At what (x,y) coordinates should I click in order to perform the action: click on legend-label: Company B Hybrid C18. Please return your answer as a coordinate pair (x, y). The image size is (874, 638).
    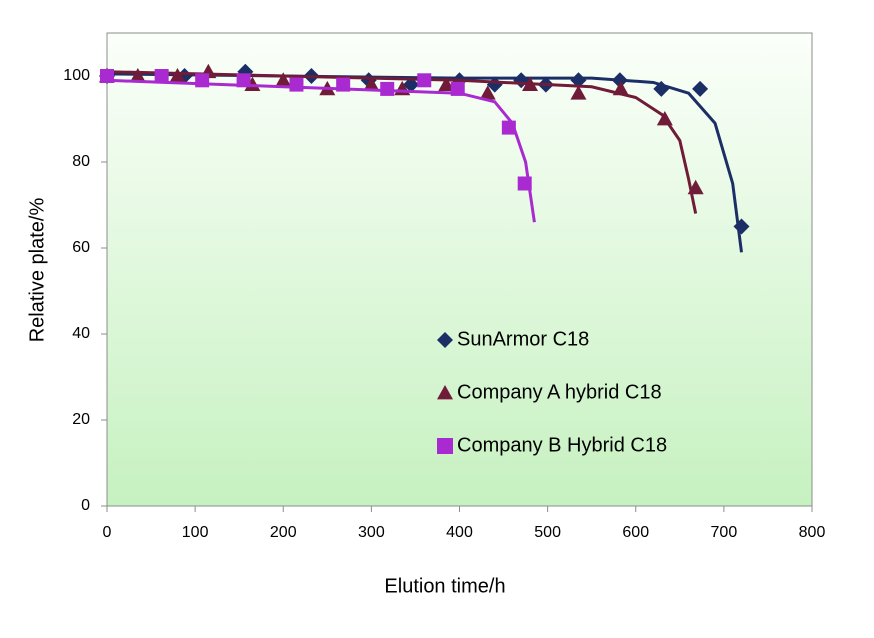
    Looking at the image, I should click on (562, 445).